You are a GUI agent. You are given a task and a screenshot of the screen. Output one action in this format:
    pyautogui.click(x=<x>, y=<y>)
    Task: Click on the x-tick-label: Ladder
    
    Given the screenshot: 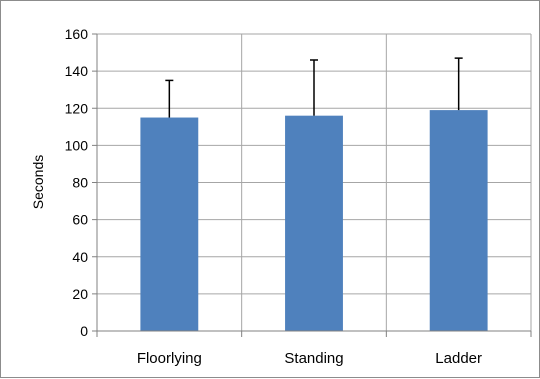 What is the action you would take?
    pyautogui.click(x=458, y=358)
    